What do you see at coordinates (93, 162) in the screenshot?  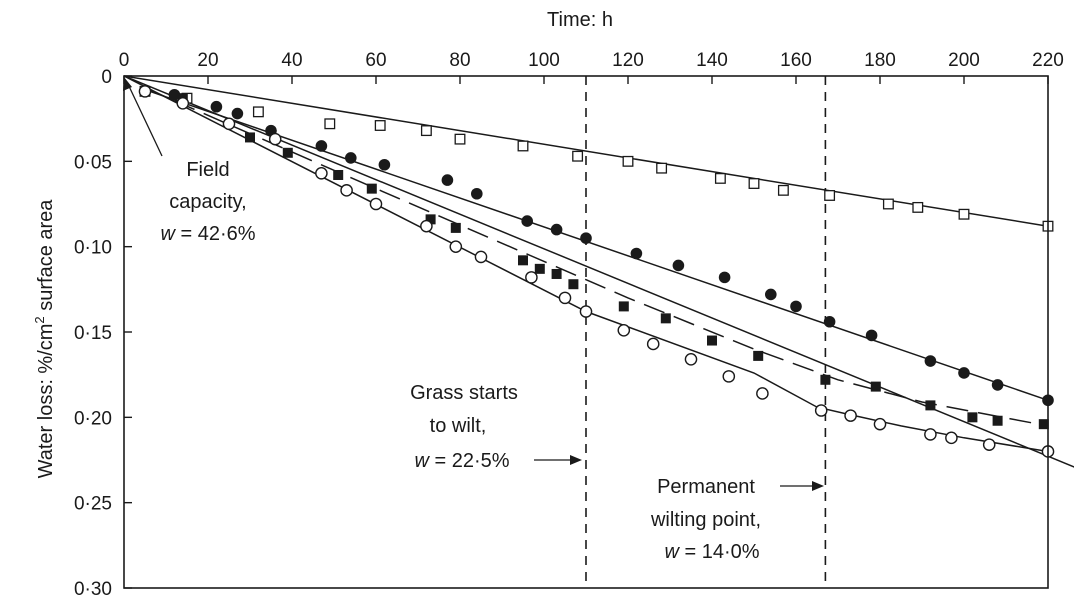 I see `y-tick-label: 0·05` at bounding box center [93, 162].